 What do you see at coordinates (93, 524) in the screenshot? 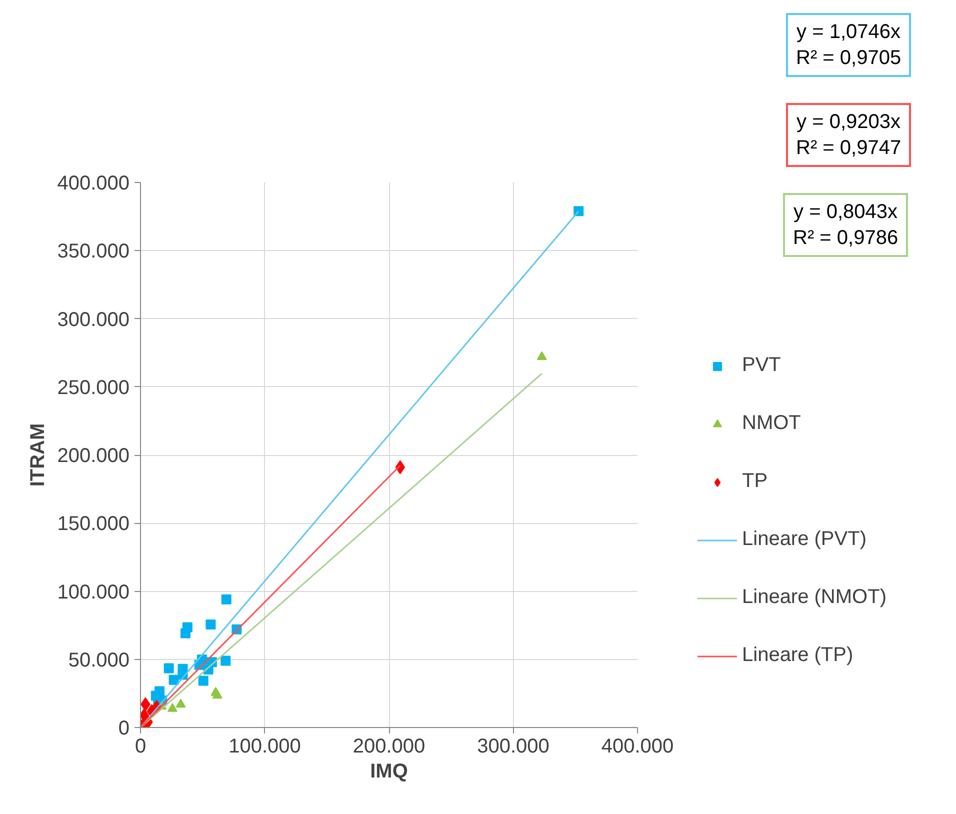
I see `y-tick-label: 150.000` at bounding box center [93, 524].